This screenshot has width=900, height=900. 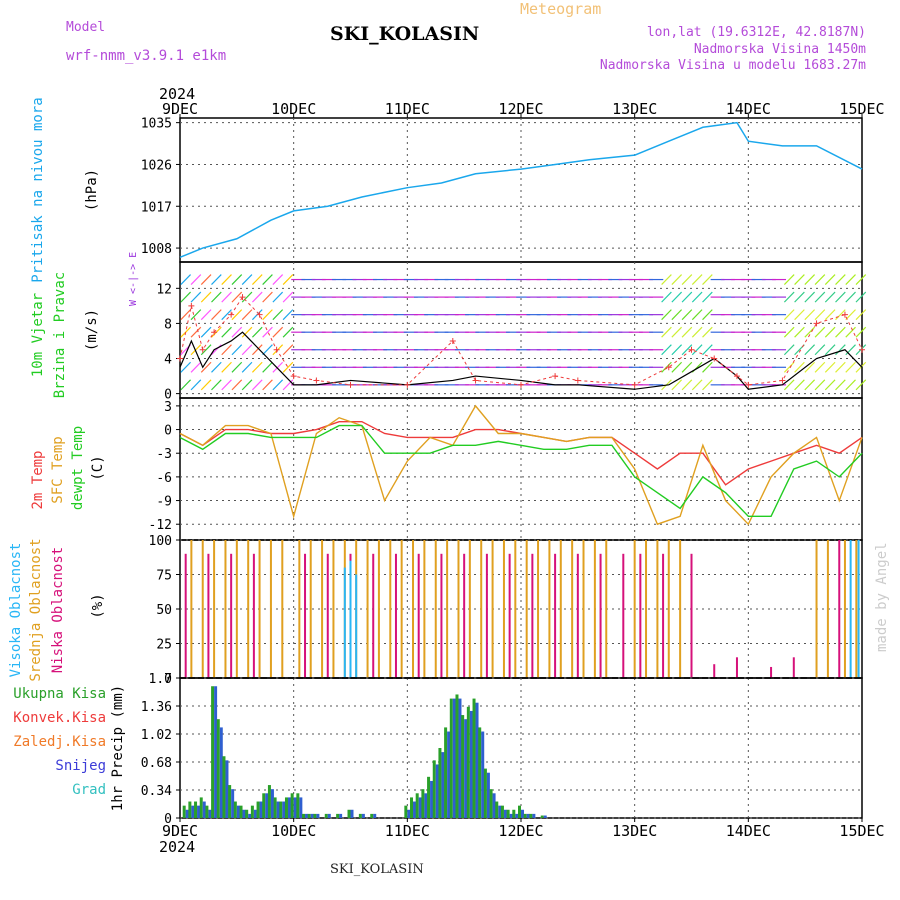 What do you see at coordinates (521, 341) in the screenshot?
I see `wind-gust-line` at bounding box center [521, 341].